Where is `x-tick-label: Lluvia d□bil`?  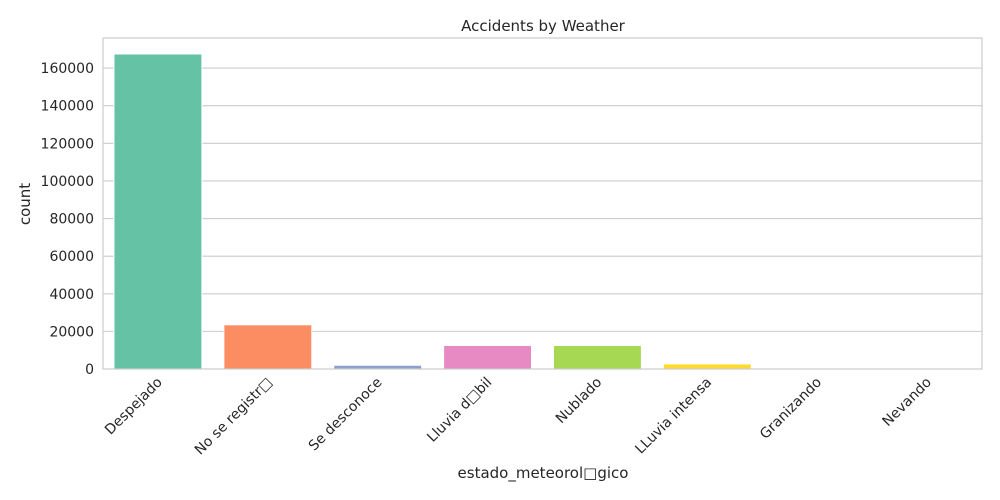
x-tick-label: Lluvia d□bil is located at coordinates (459, 410).